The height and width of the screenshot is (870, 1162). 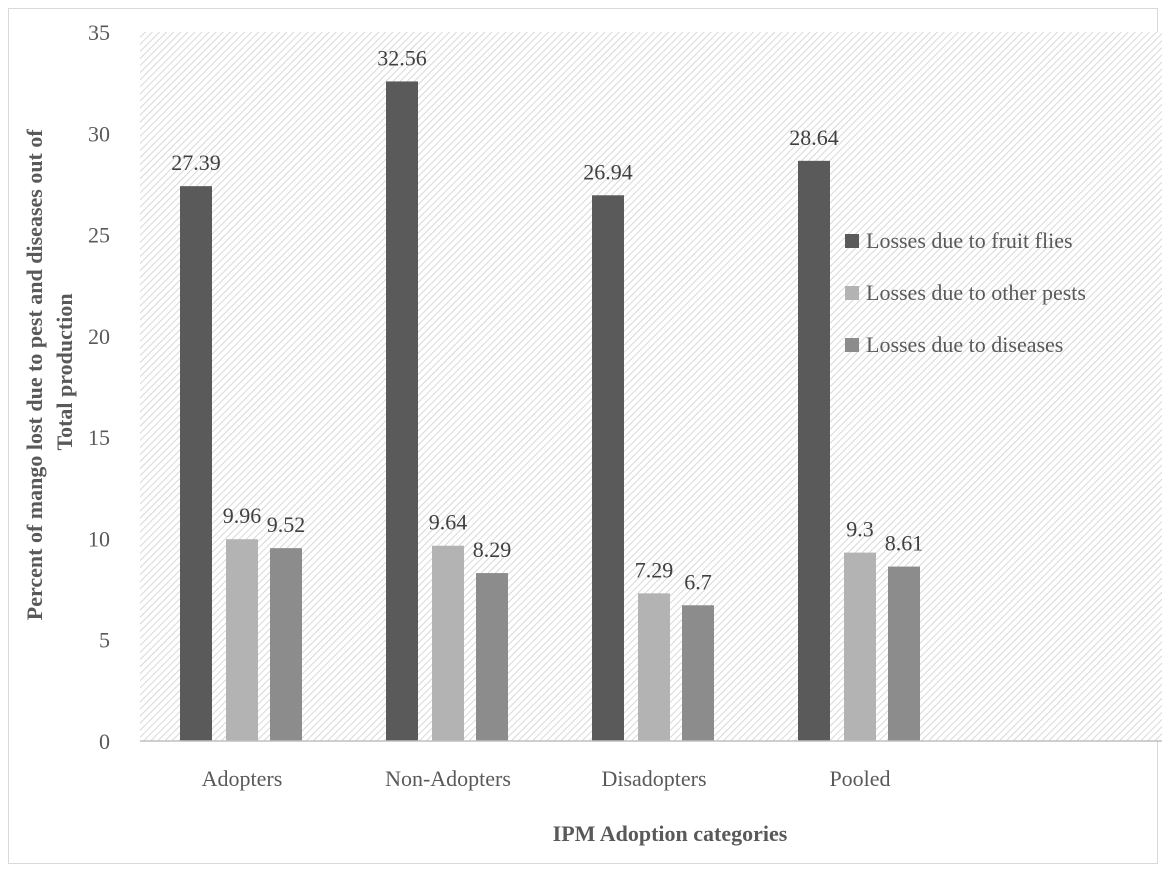 I want to click on legend-label: Losses due to diseases, so click(x=964, y=344).